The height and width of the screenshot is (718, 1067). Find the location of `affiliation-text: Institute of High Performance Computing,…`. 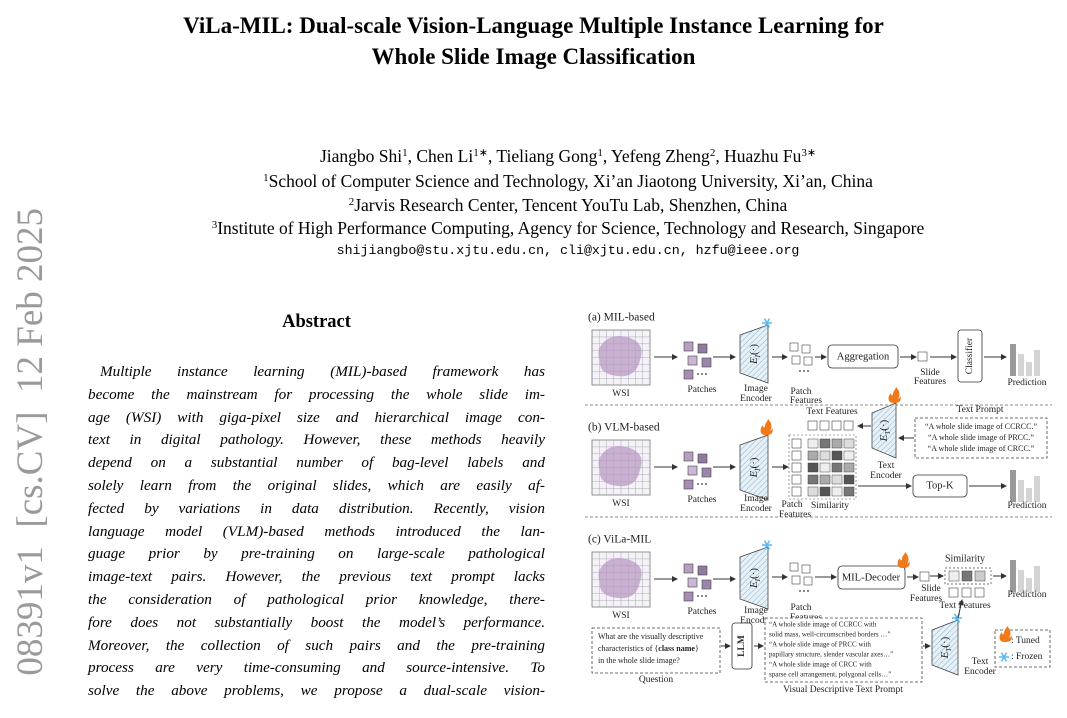

affiliation-text: Institute of High Performance Computing,… is located at coordinates (571, 228).